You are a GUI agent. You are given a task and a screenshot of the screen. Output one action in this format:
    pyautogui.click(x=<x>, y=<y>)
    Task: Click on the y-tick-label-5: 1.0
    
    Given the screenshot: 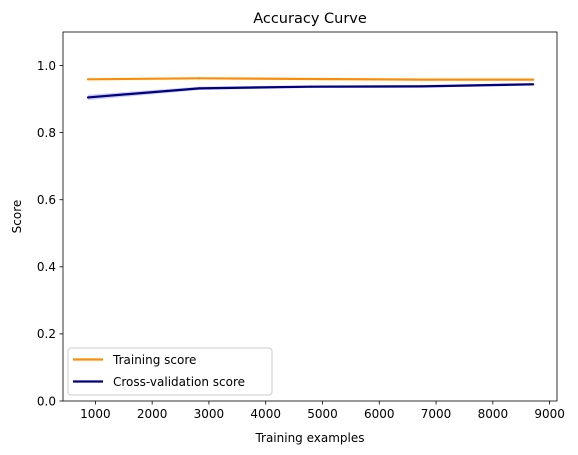 What is the action you would take?
    pyautogui.click(x=46, y=66)
    